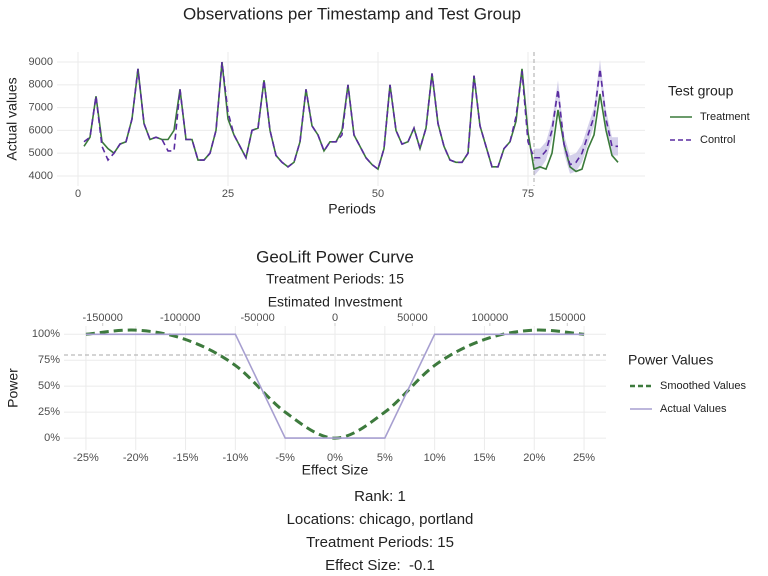 The width and height of the screenshot is (768, 576). What do you see at coordinates (86, 458) in the screenshot?
I see `x-tick-label: -25%` at bounding box center [86, 458].